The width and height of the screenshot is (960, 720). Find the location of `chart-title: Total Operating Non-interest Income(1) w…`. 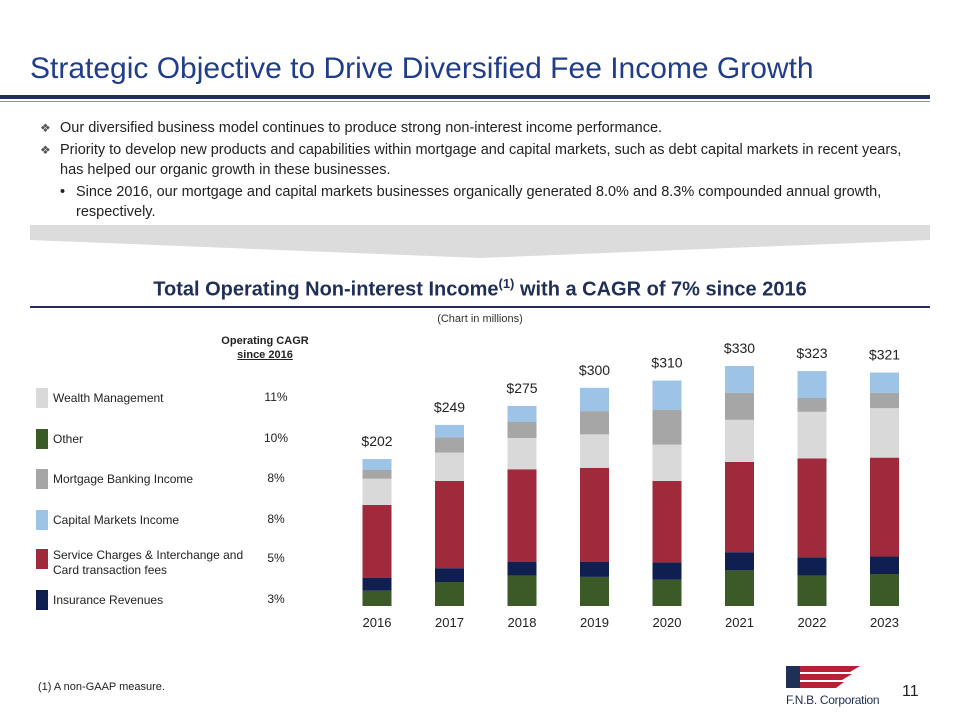

chart-title: Total Operating Non-interest Income(1) w… is located at coordinates (480, 289).